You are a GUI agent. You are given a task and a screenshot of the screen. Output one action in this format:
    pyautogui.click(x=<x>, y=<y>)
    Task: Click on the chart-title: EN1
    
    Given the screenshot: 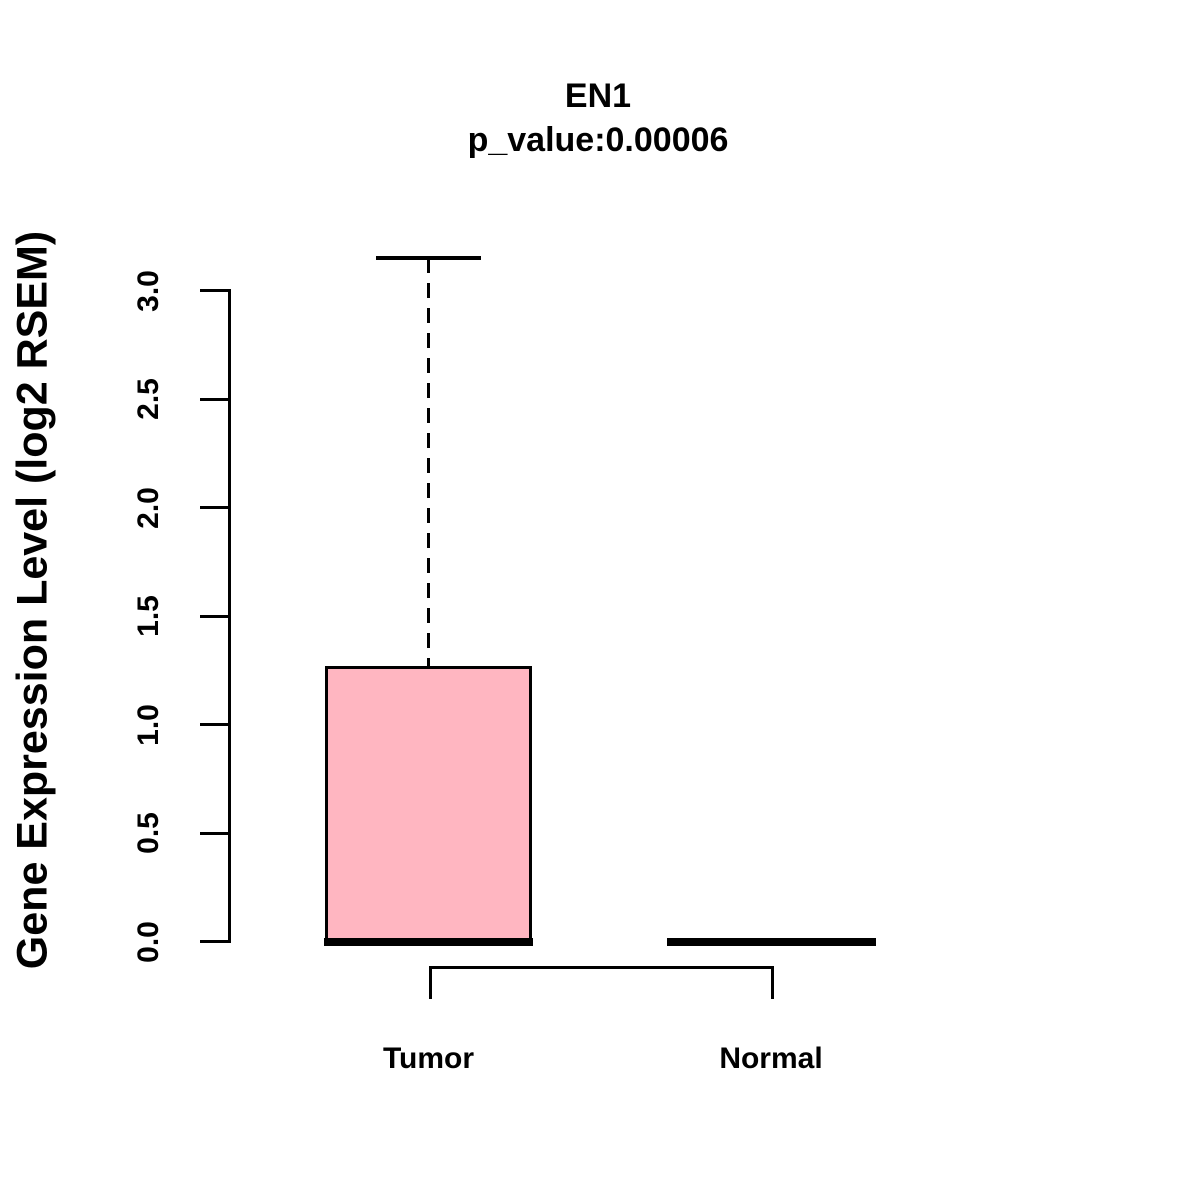 What is the action you would take?
    pyautogui.click(x=598, y=96)
    